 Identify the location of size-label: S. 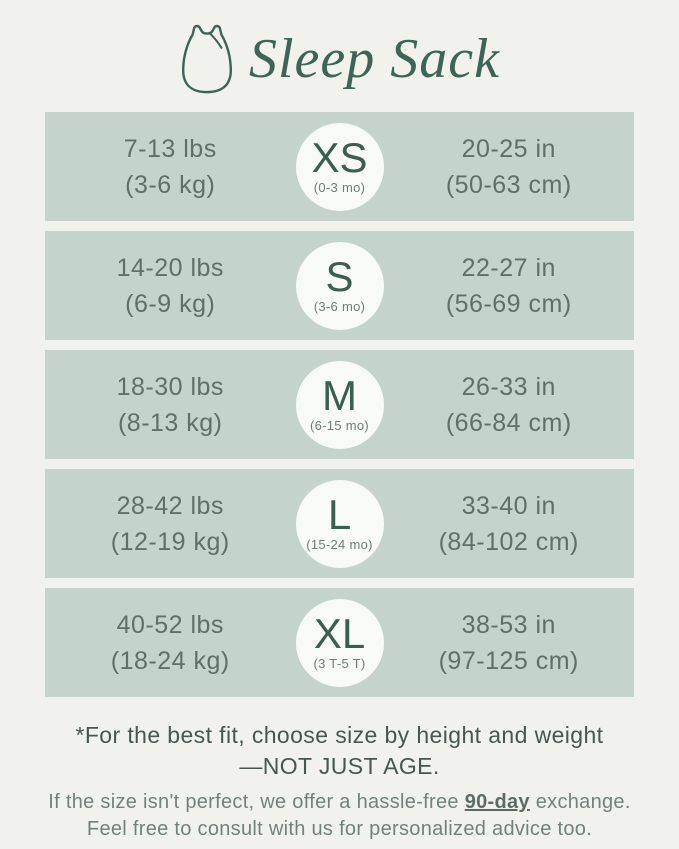
(339, 276).